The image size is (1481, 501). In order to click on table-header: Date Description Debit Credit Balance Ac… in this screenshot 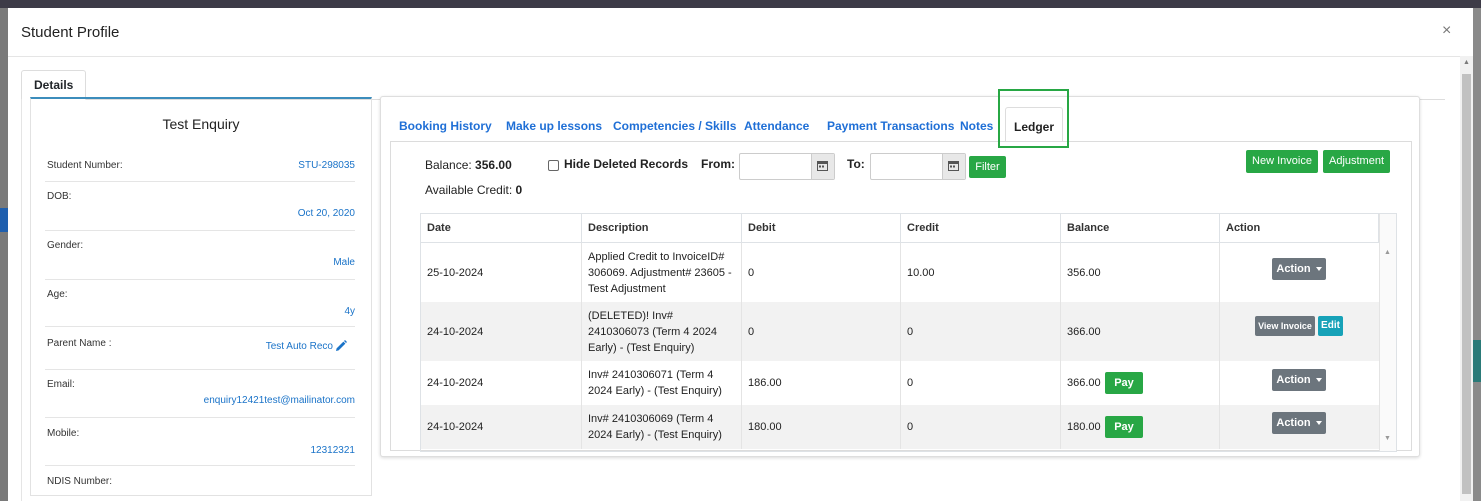, I will do `click(900, 228)`.